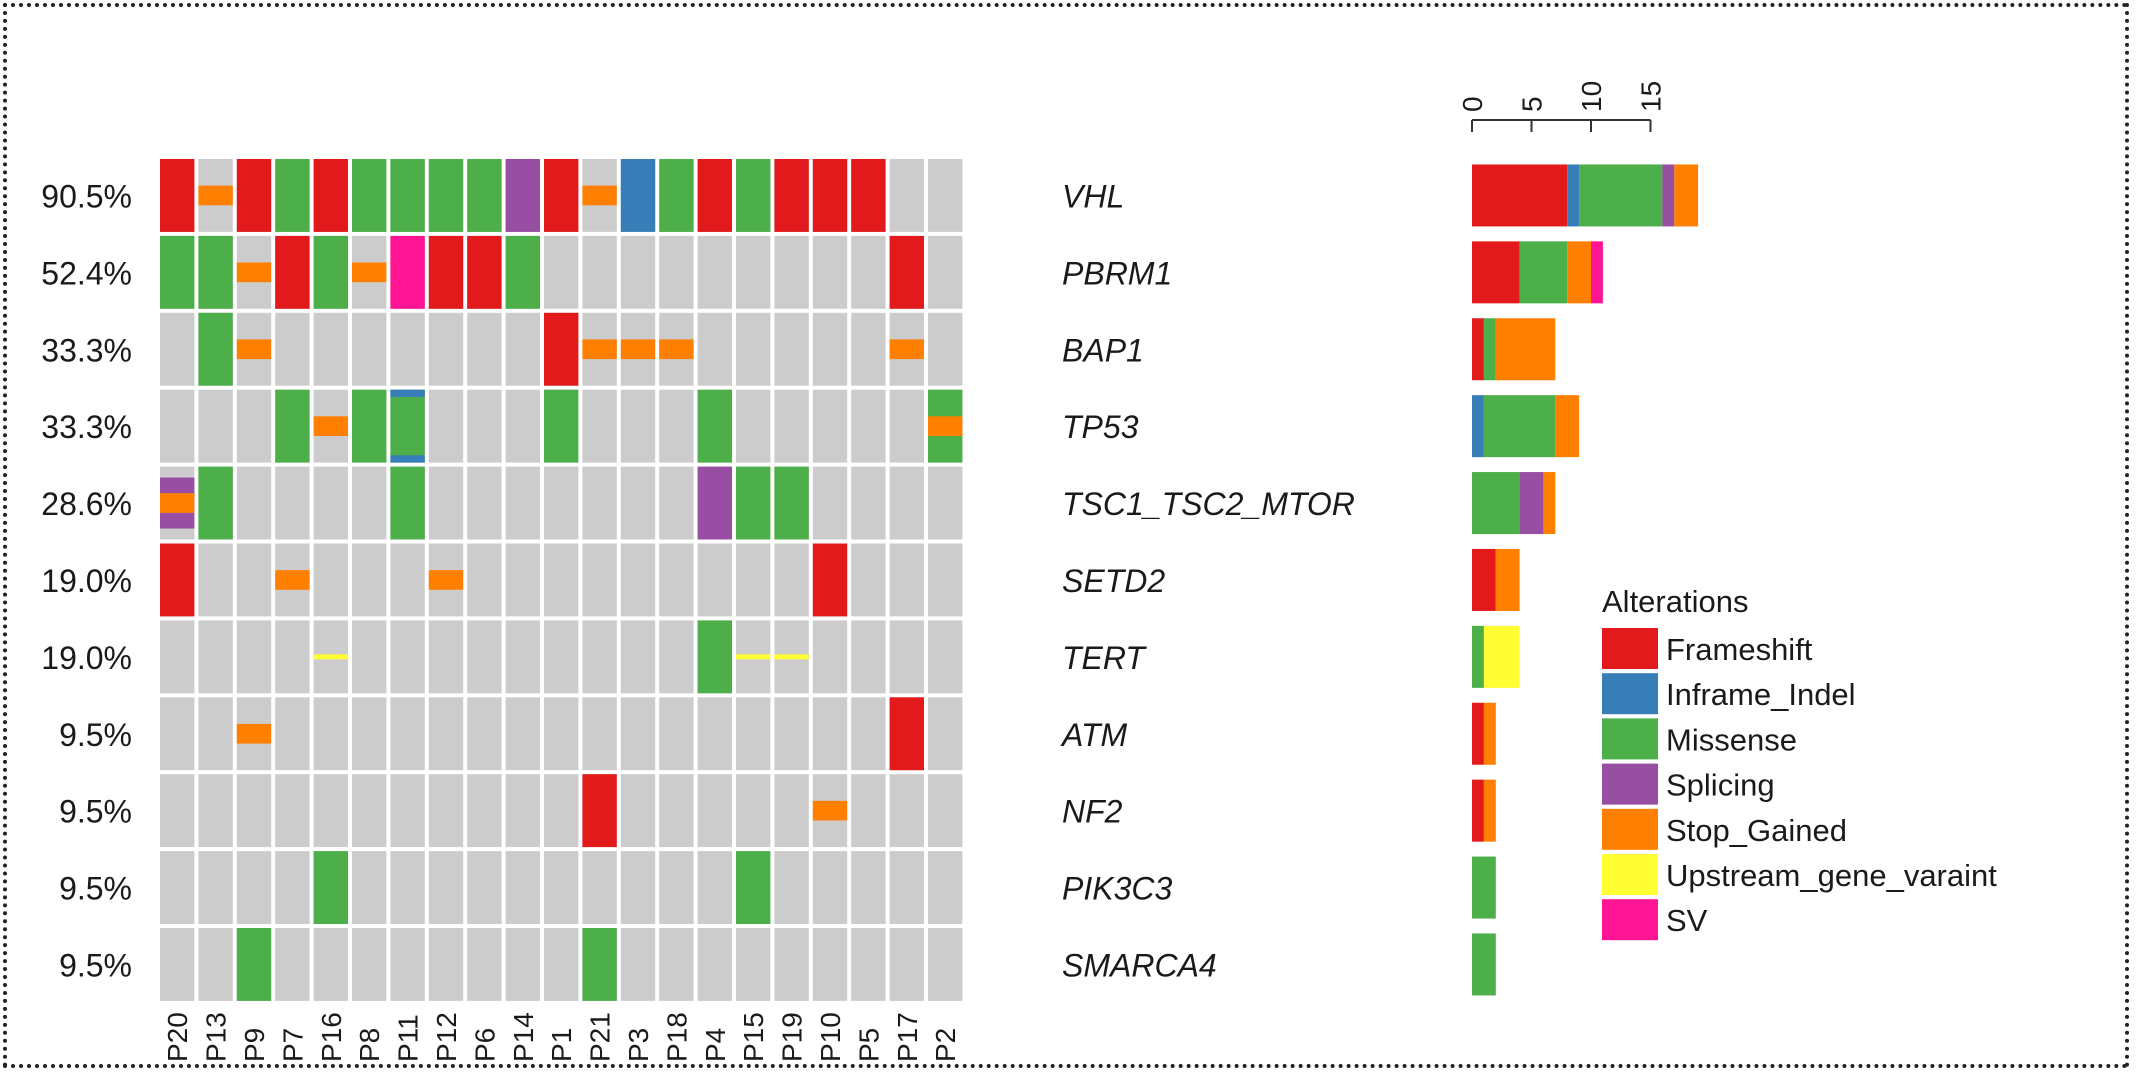 The width and height of the screenshot is (2138, 1075). I want to click on count-tick-label-0: 0, so click(1472, 104).